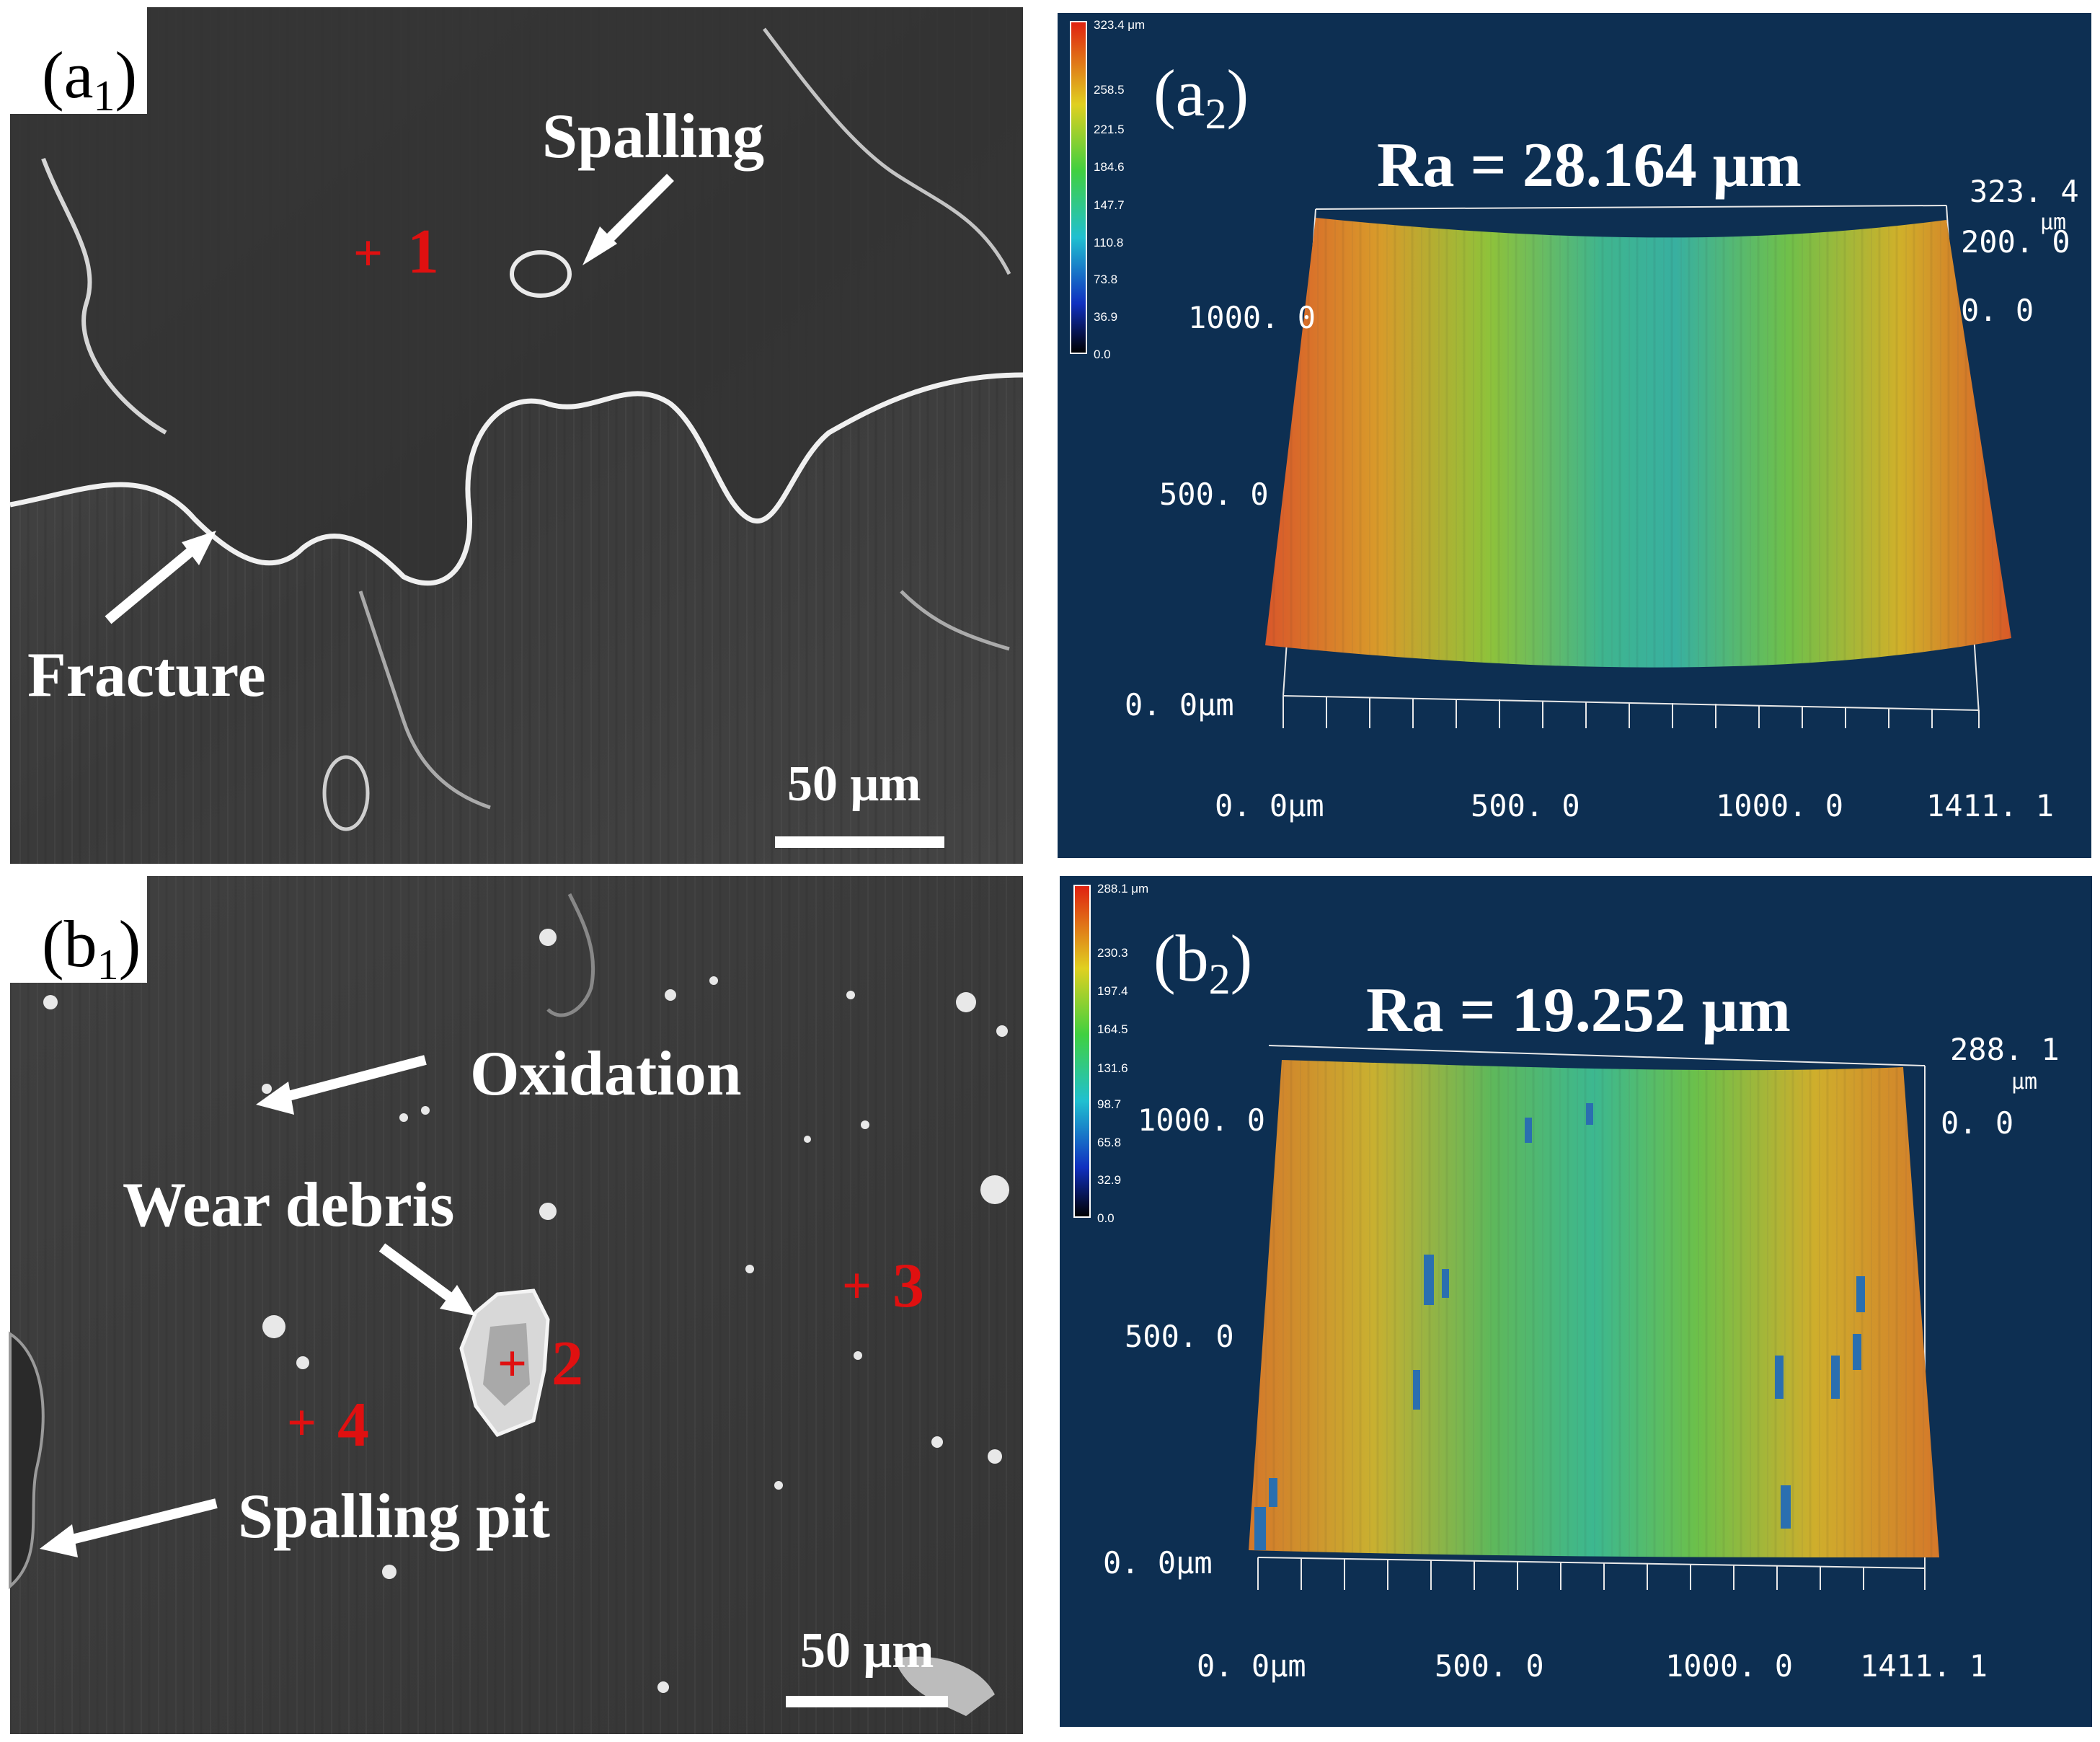 Image resolution: width=2100 pixels, height=1742 pixels. What do you see at coordinates (867, 1651) in the screenshot?
I see `scale-bar-label-b1: 50 μm` at bounding box center [867, 1651].